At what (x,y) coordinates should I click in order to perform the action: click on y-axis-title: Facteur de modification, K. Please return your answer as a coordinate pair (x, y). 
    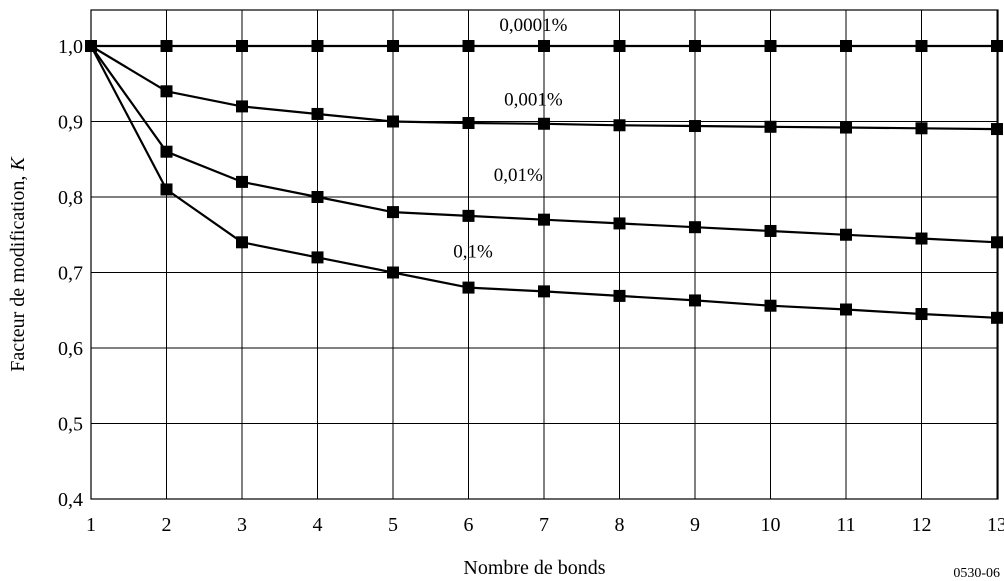
    Looking at the image, I should click on (18, 264).